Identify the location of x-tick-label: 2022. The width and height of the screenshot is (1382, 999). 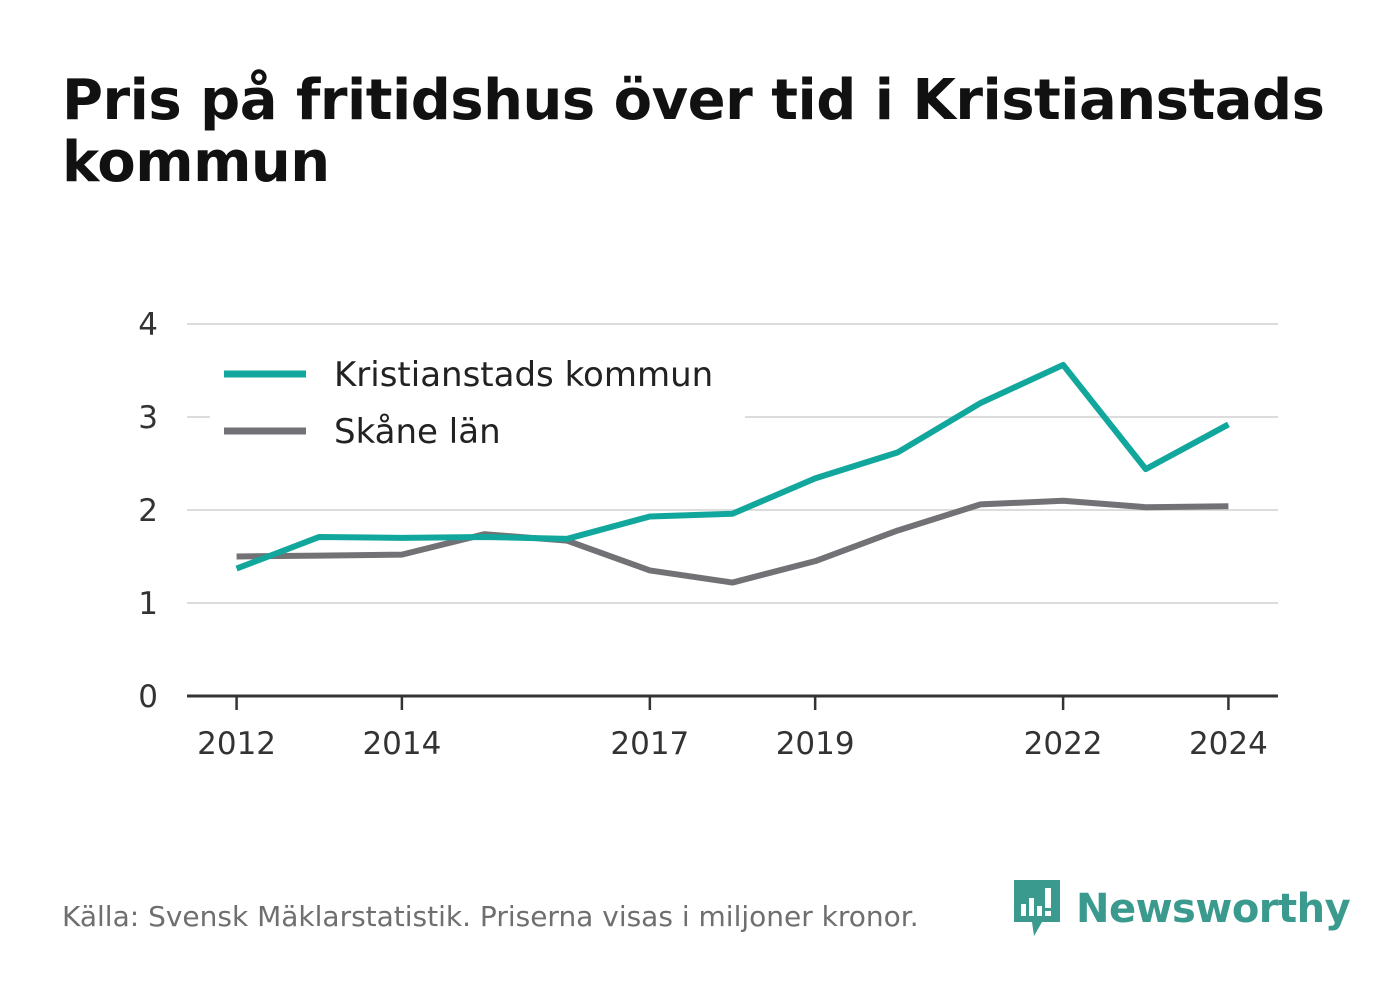
(1063, 744).